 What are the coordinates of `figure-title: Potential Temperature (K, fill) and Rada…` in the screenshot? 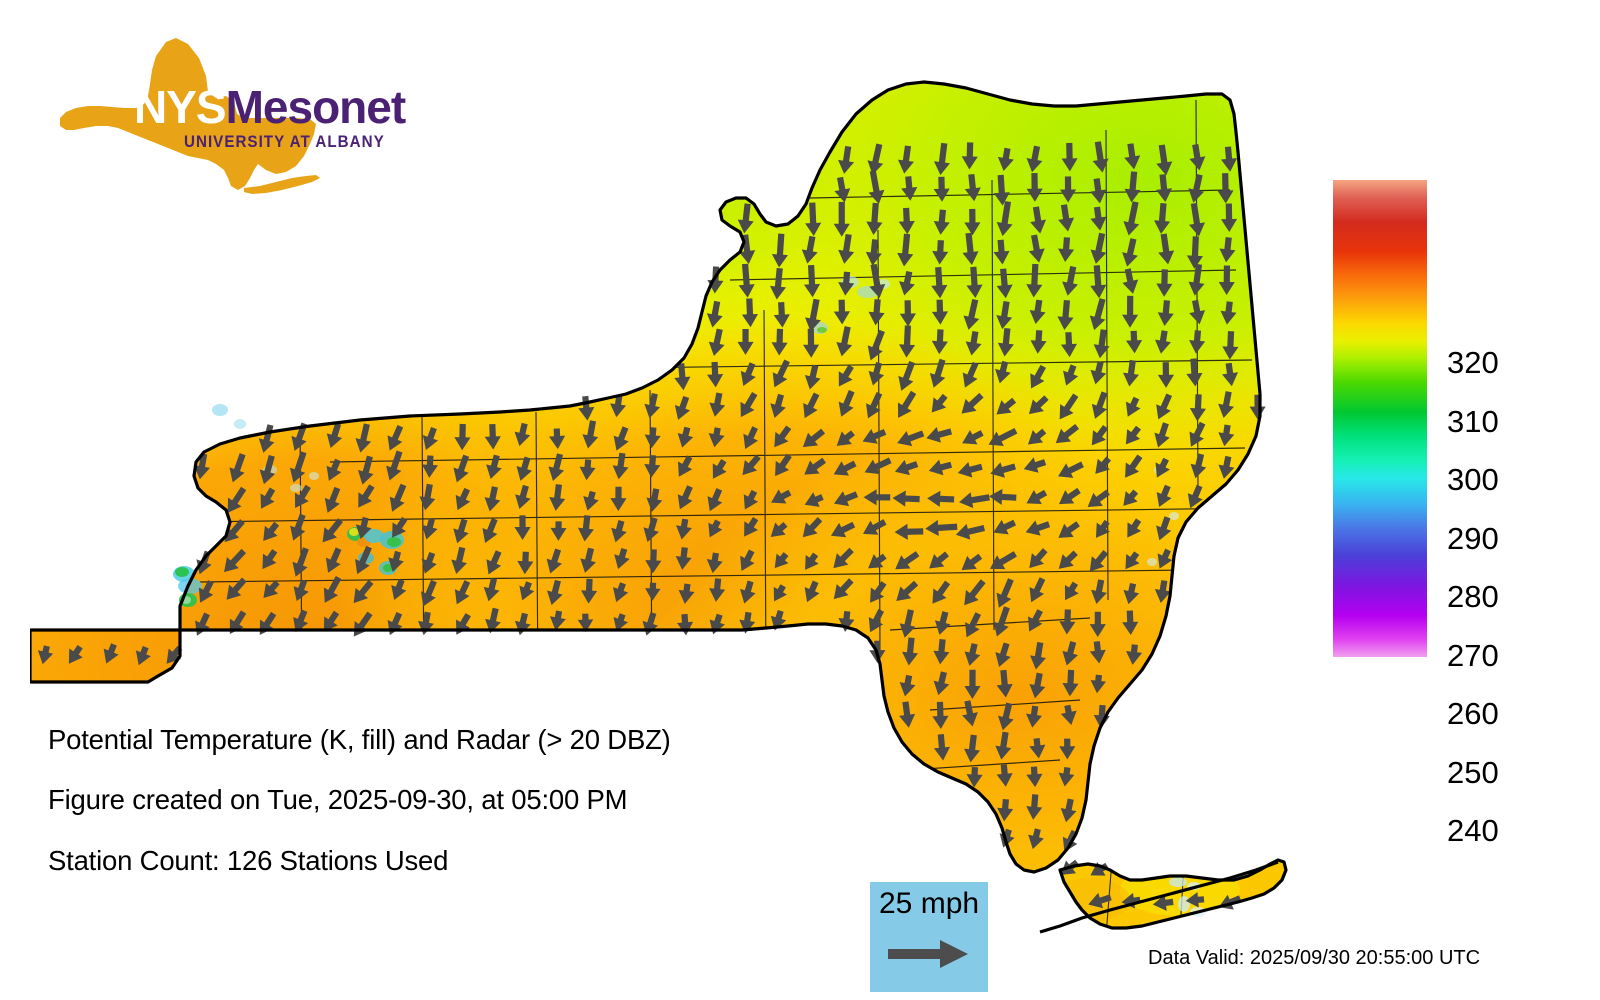 It's located at (359, 739).